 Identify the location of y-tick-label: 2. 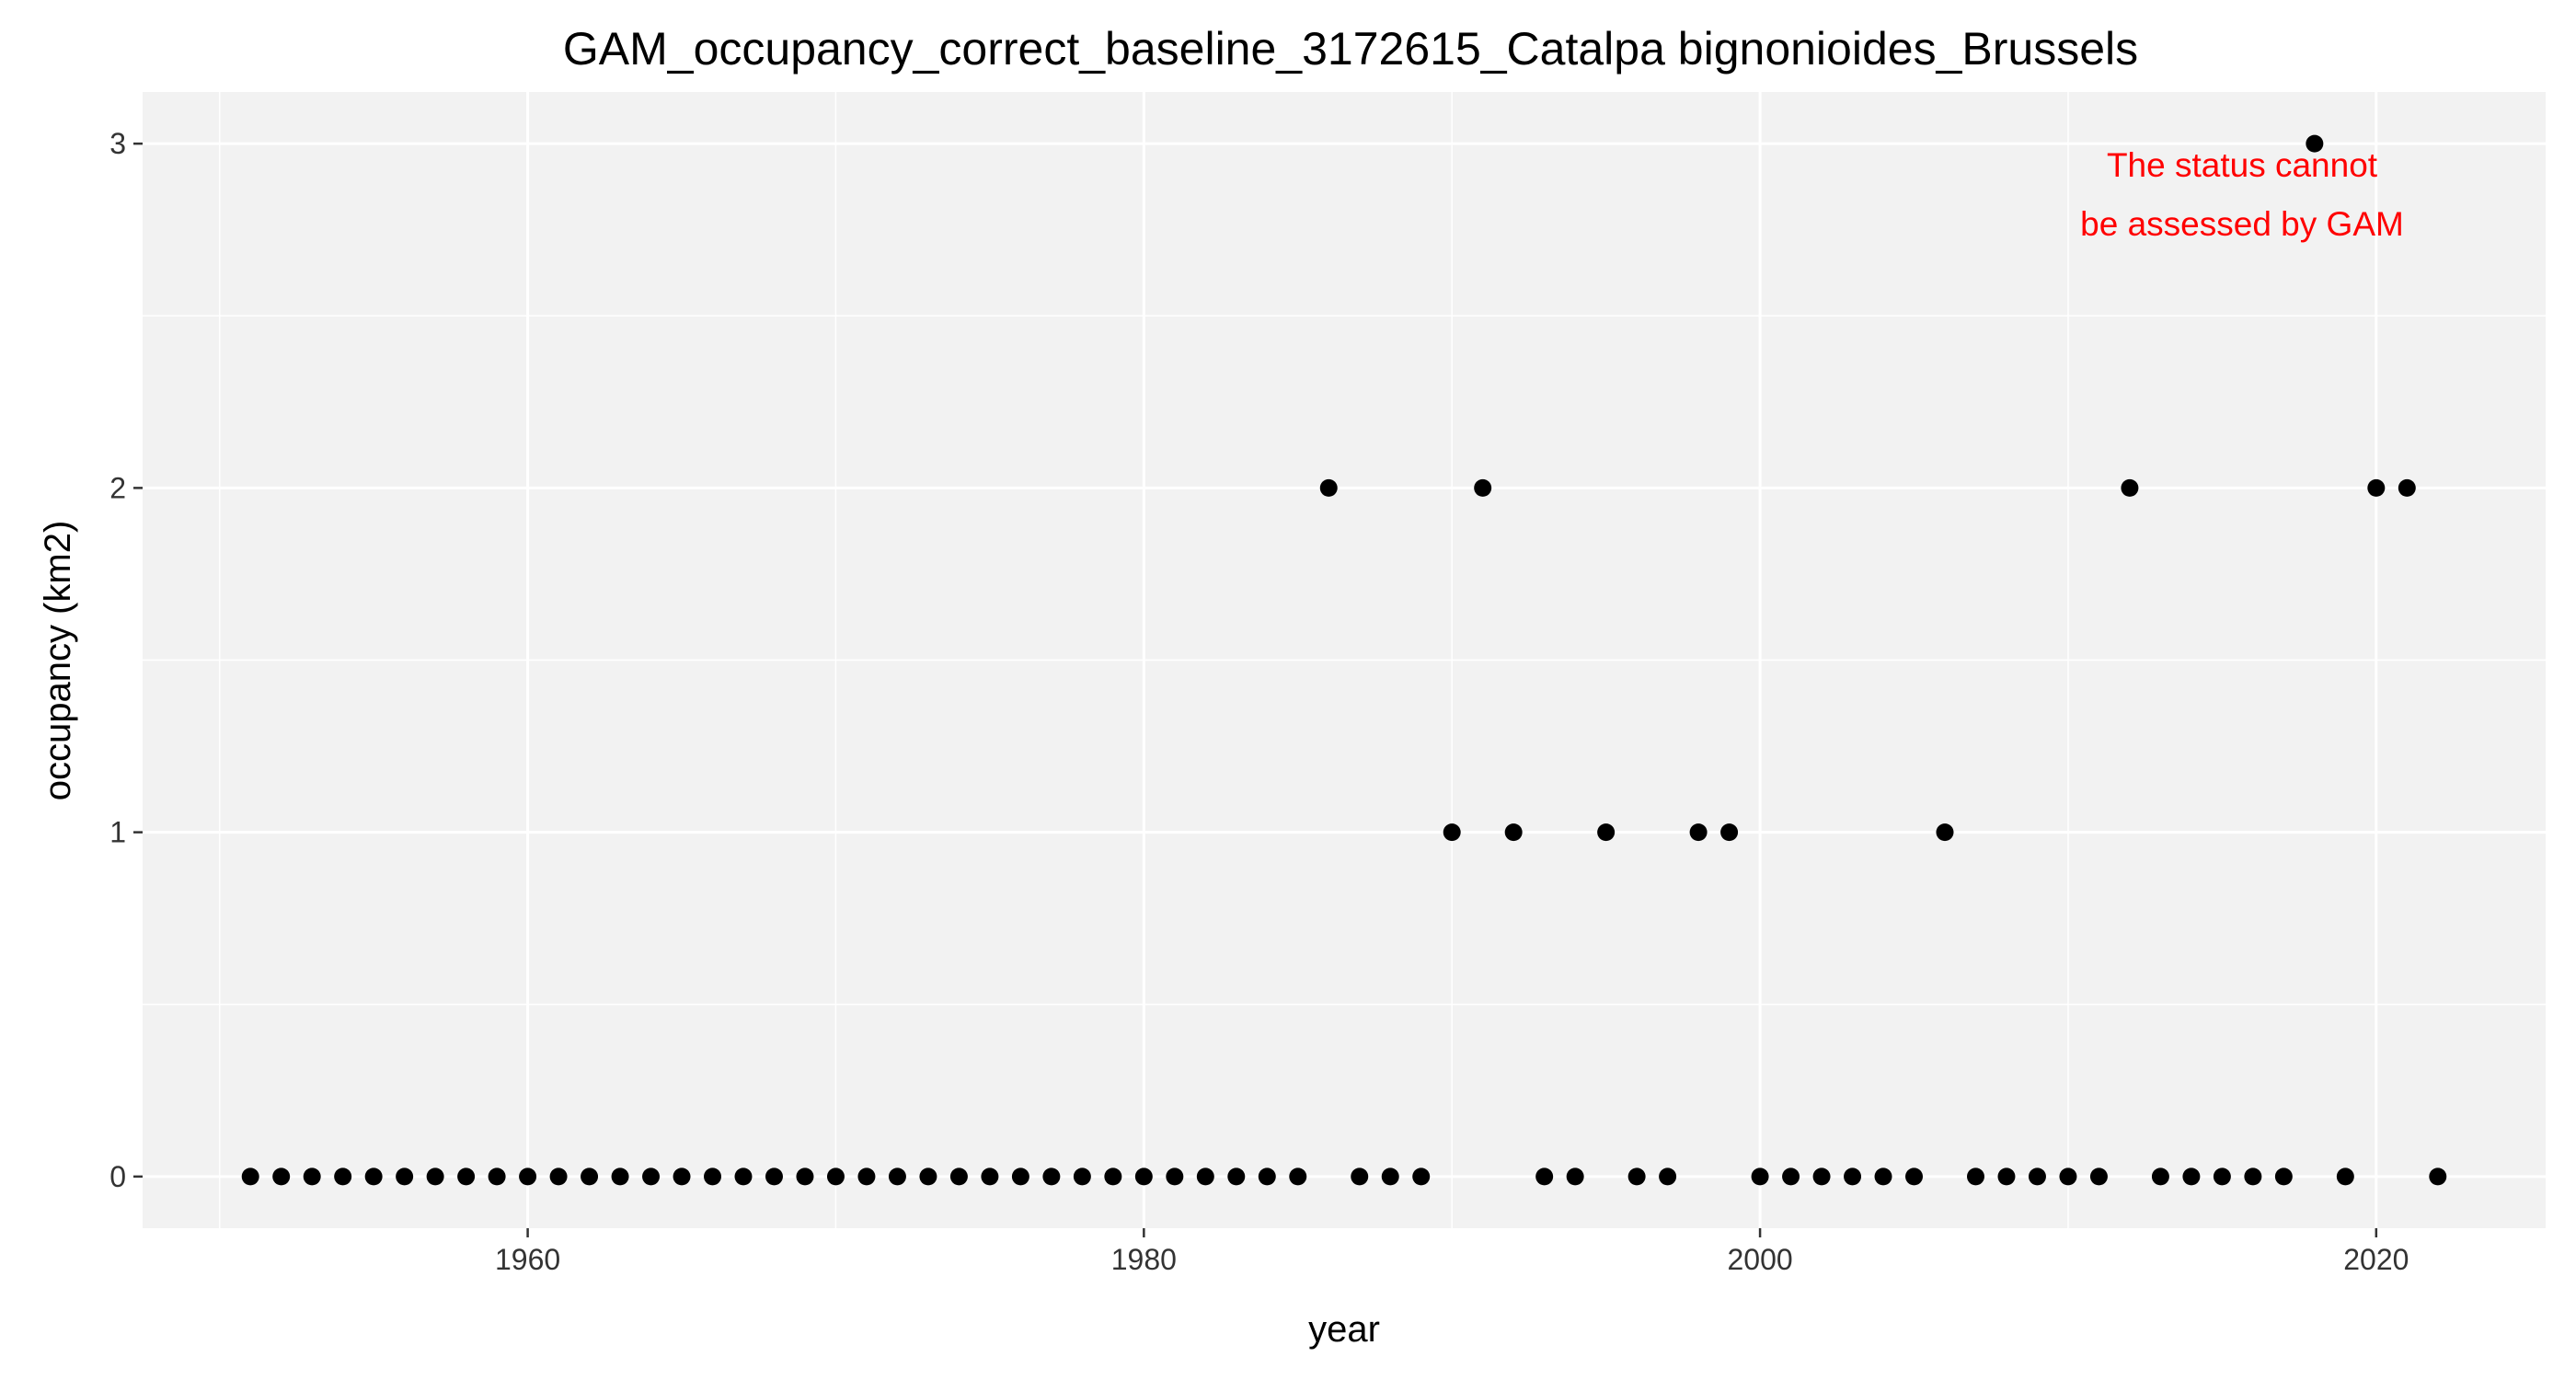
(117, 487).